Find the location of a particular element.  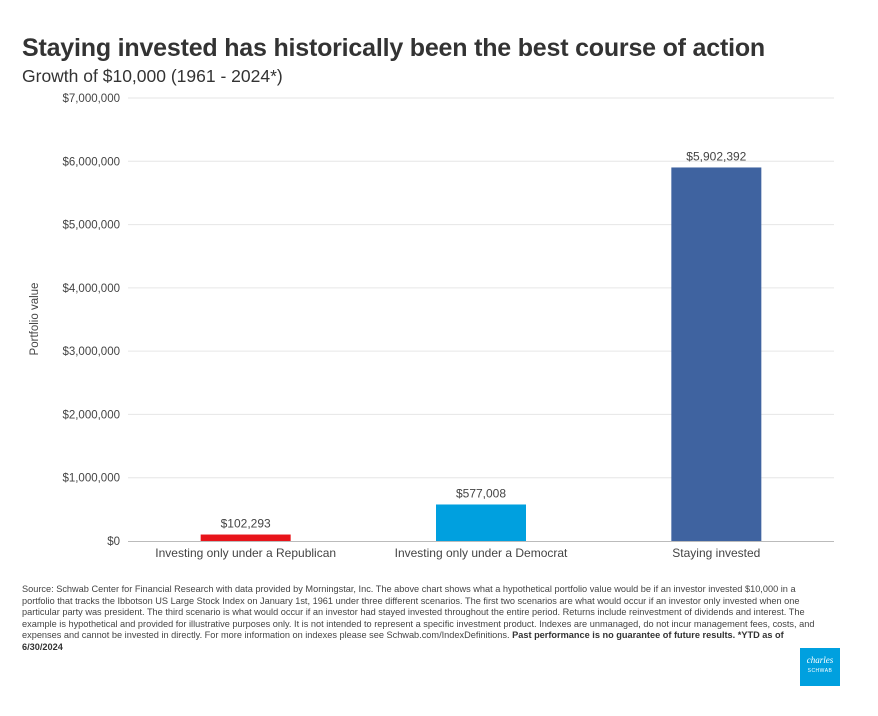

y-tick-label: $0 is located at coordinates (113, 542).